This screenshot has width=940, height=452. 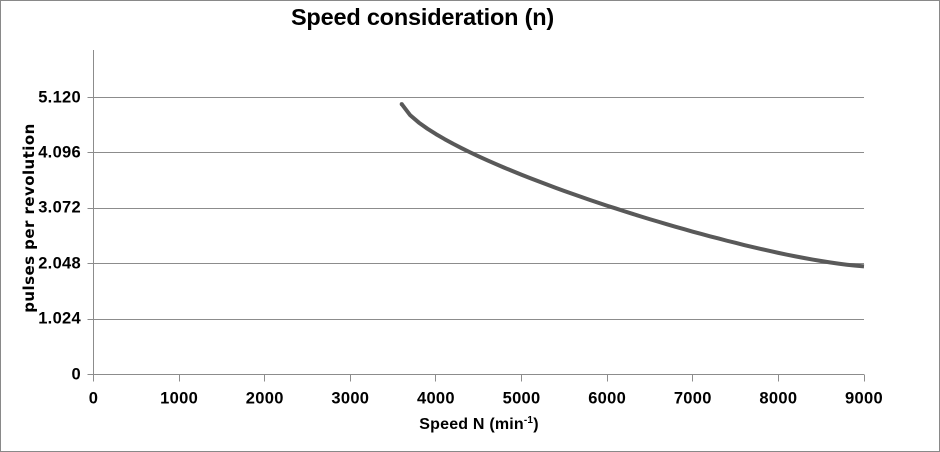 What do you see at coordinates (528, 420) in the screenshot?
I see `x-axis-title-superscript: -1` at bounding box center [528, 420].